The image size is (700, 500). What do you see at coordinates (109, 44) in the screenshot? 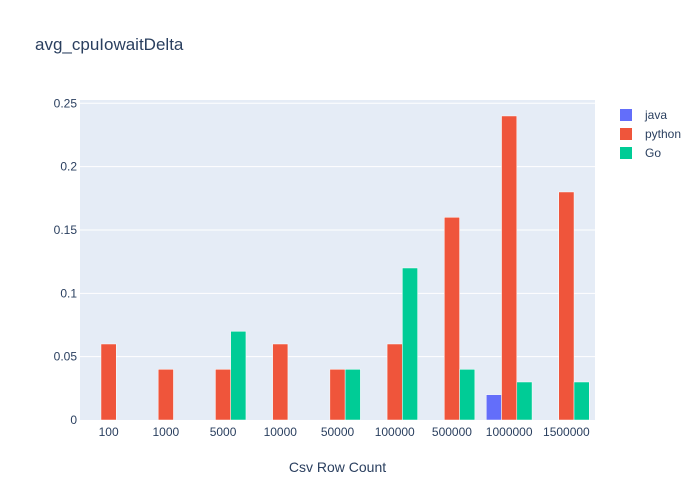
I see `chart-title: avg_cpuIowaitDelta` at bounding box center [109, 44].